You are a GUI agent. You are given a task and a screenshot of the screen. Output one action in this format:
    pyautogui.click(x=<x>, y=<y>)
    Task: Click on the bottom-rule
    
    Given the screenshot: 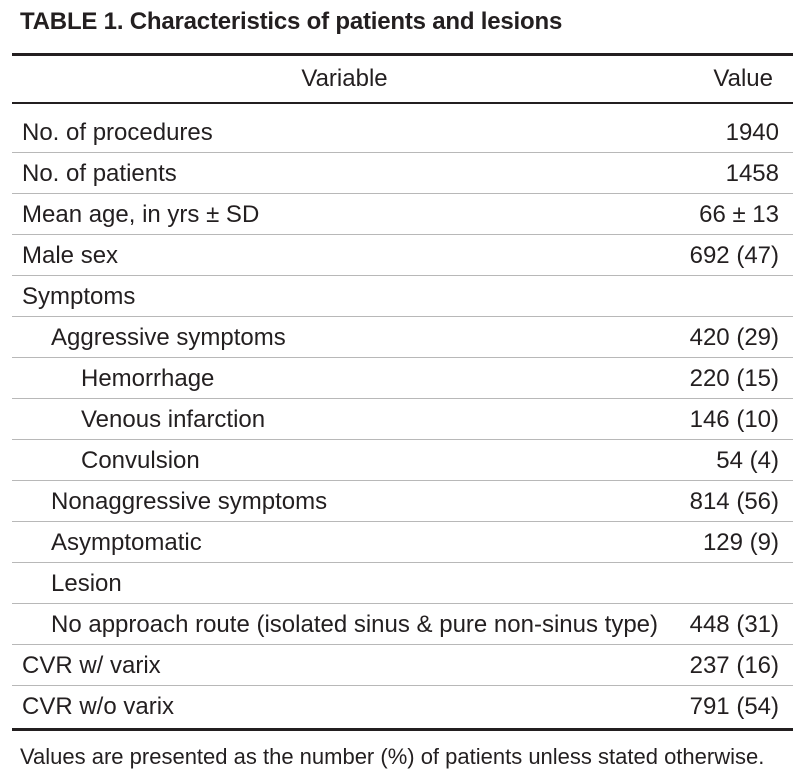 What is the action you would take?
    pyautogui.click(x=402, y=729)
    